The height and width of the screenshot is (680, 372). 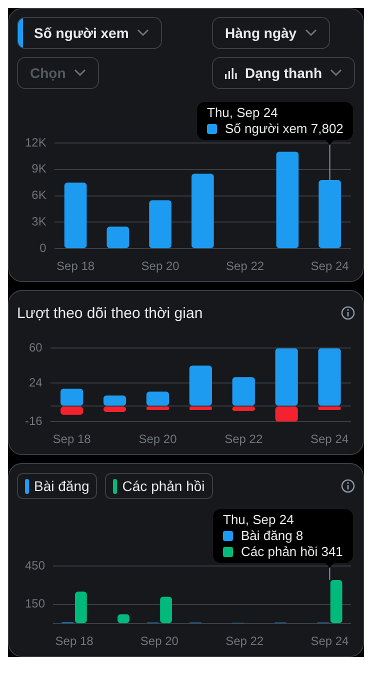 I want to click on chart-title: Lượt theo dõi theo thời gian, so click(x=110, y=313).